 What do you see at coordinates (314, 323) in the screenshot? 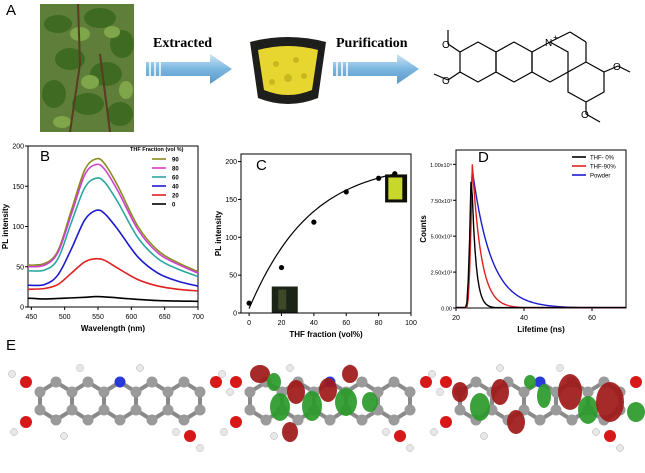
I see `x-tick-label: 40` at bounding box center [314, 323].